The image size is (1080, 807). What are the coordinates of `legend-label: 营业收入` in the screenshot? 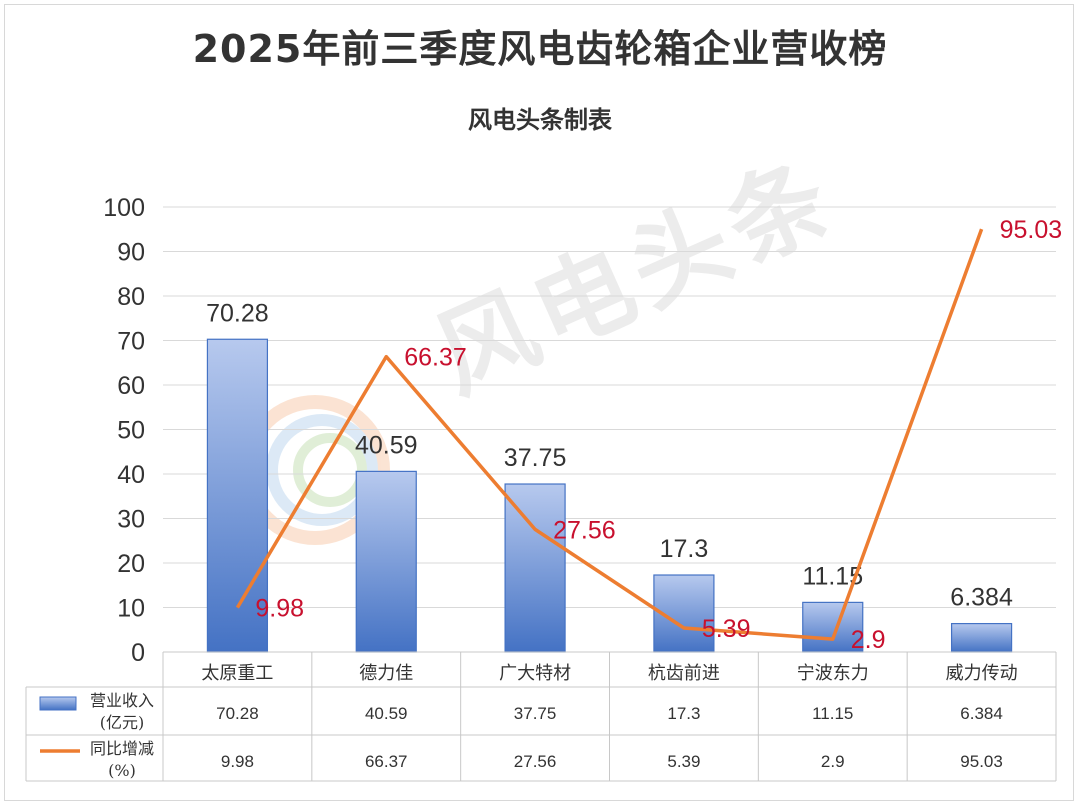 It's located at (122, 700).